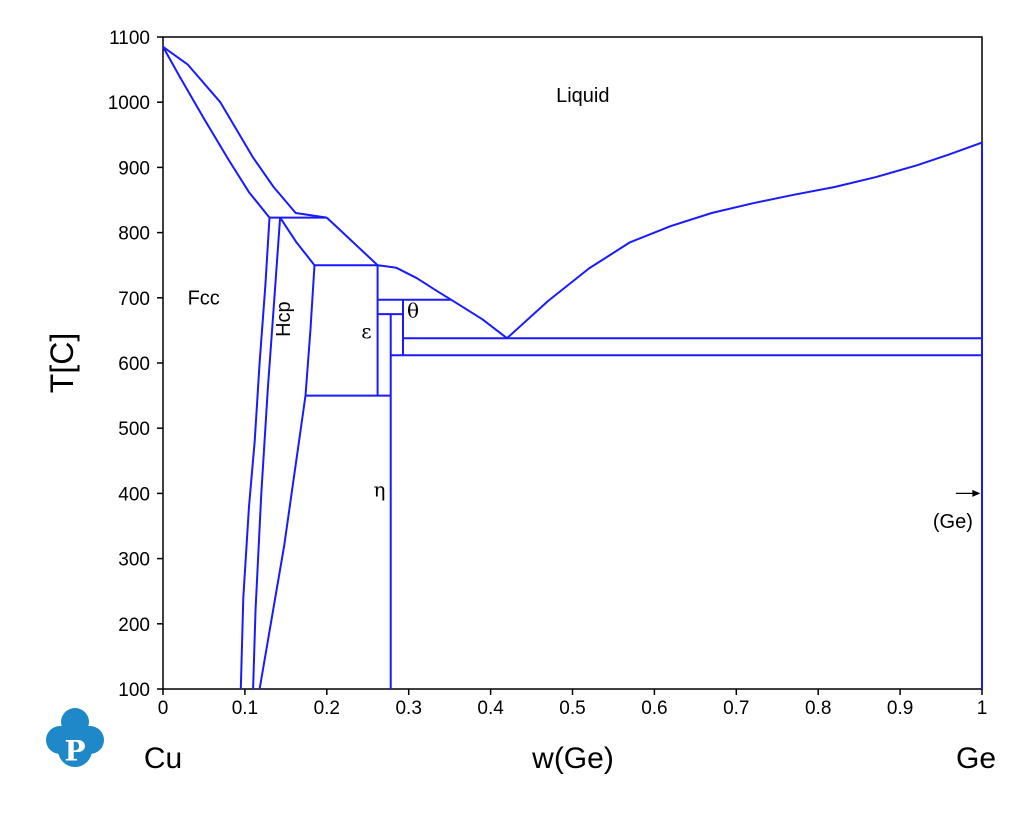 This screenshot has width=1024, height=815. I want to click on region-label: (Ge), so click(953, 522).